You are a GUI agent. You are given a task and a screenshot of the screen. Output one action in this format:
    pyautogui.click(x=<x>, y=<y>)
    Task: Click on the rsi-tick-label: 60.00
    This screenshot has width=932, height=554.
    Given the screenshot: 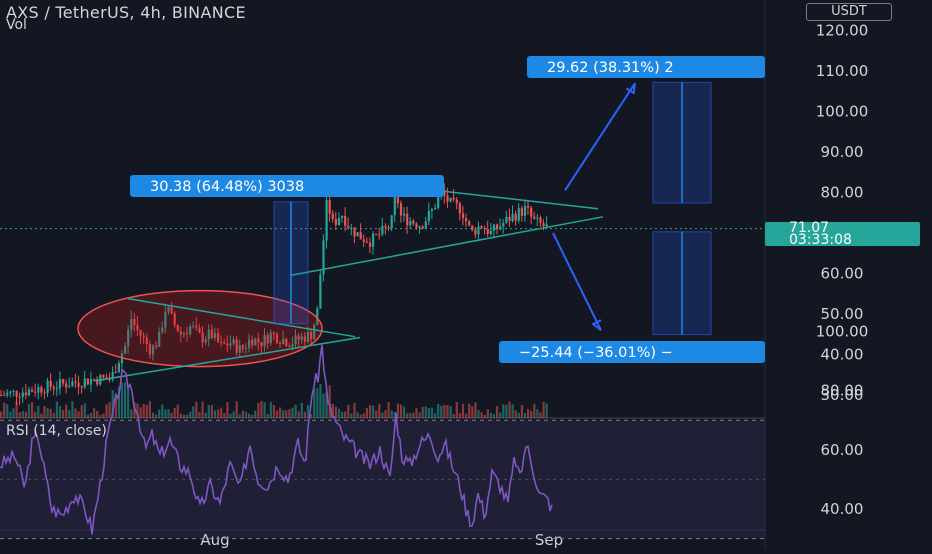 What is the action you would take?
    pyautogui.click(x=842, y=450)
    